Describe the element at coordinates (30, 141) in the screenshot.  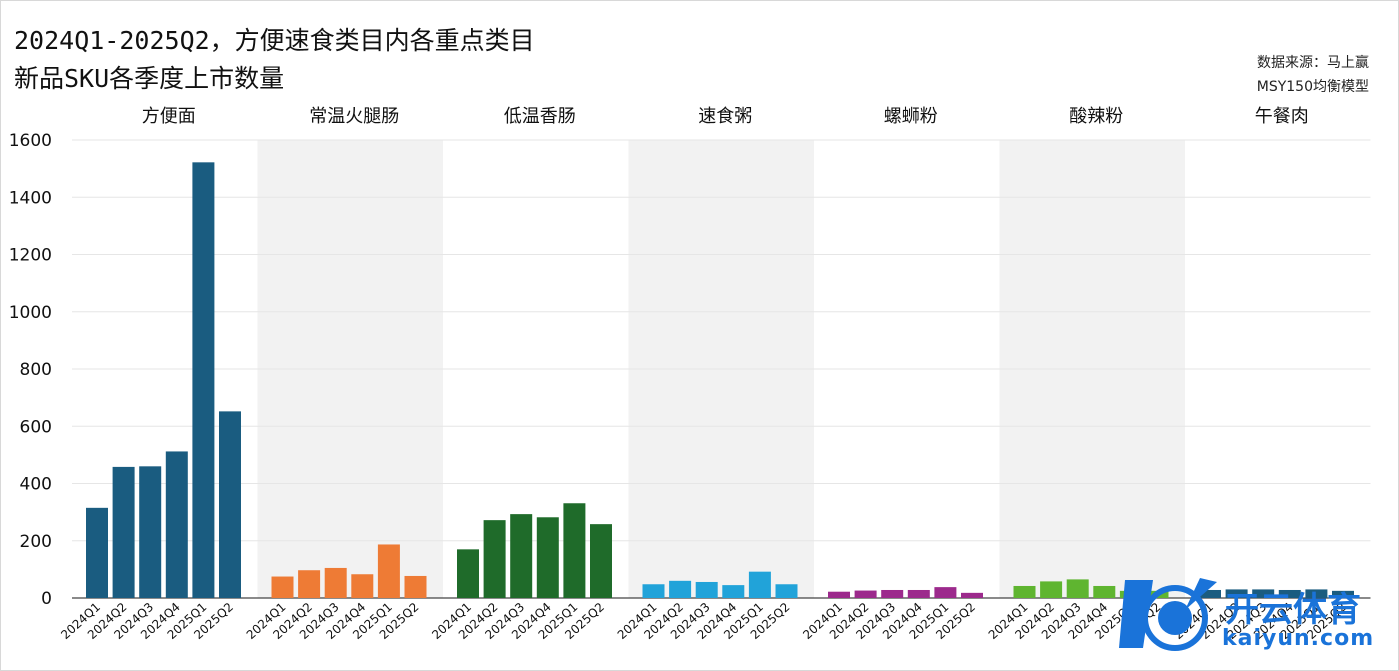
I see `y-tick-label: 1600` at that location.